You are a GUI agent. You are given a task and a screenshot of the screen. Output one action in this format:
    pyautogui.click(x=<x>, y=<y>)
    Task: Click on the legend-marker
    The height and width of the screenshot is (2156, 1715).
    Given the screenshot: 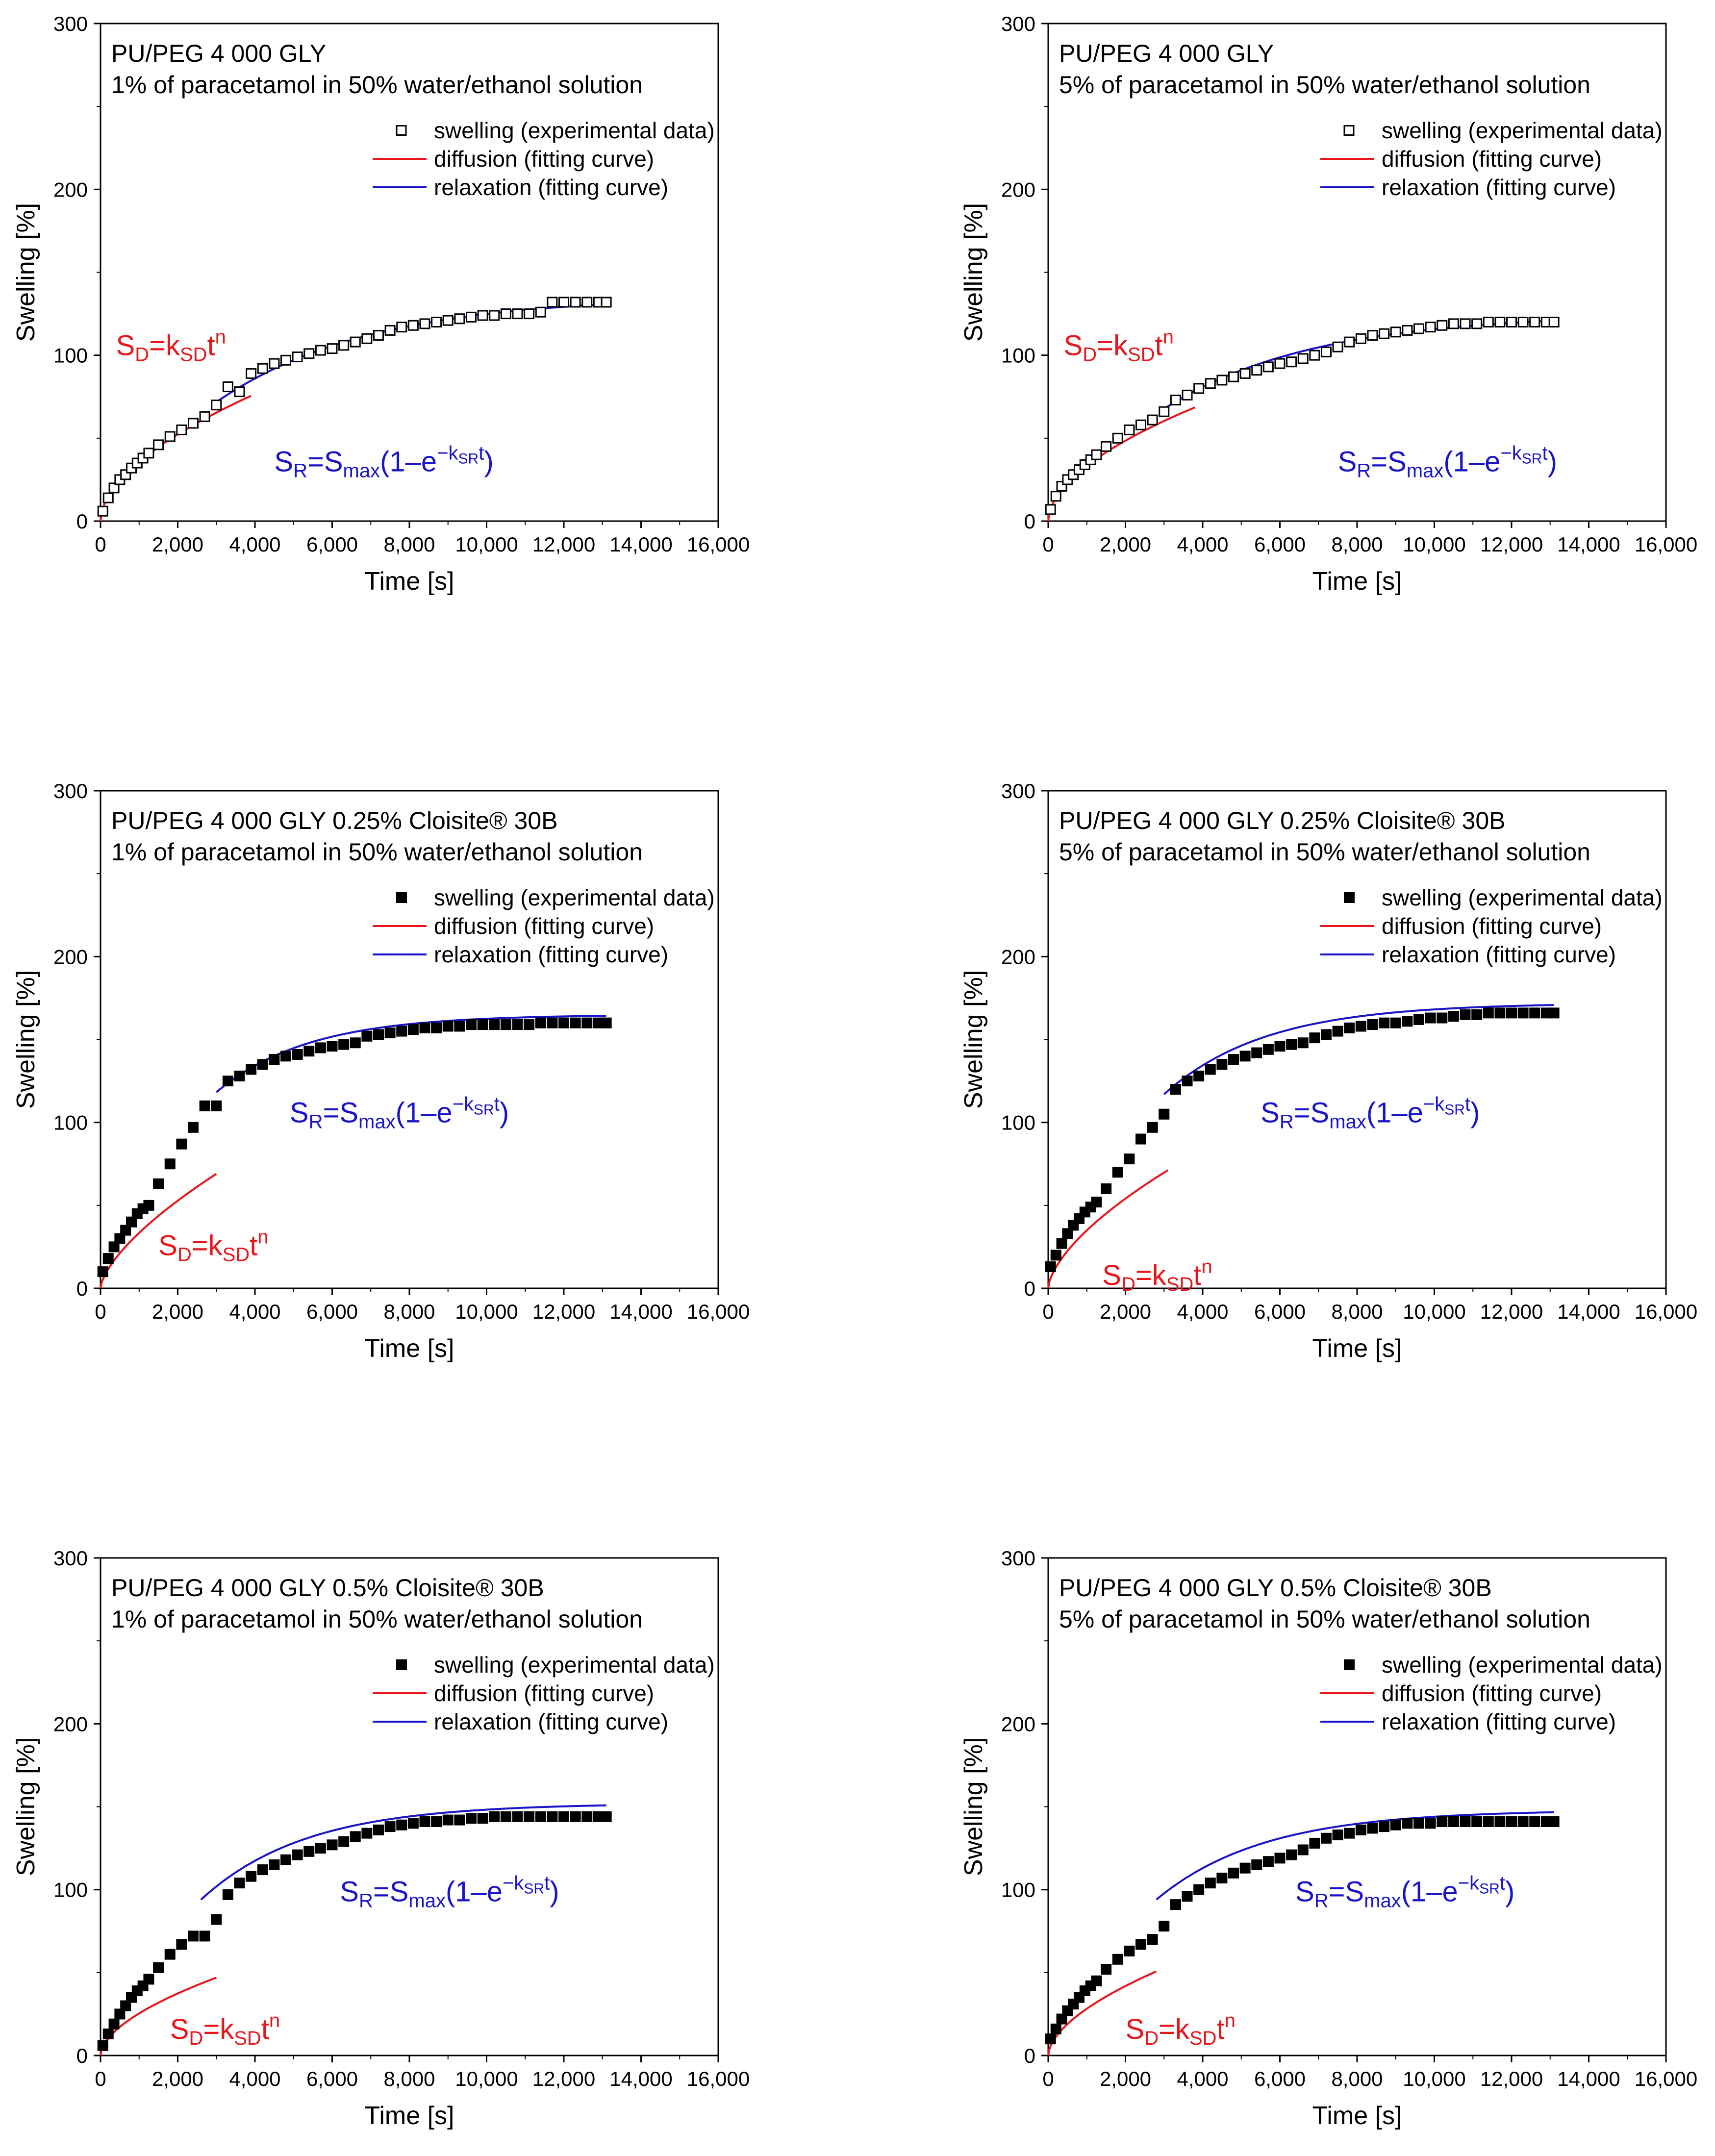 What is the action you would take?
    pyautogui.click(x=401, y=130)
    